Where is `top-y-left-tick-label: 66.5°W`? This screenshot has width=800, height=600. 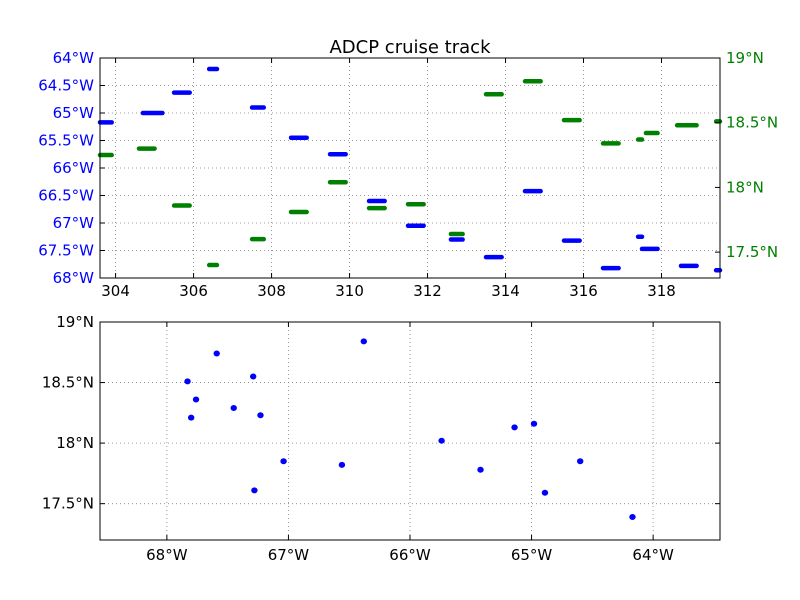 top-y-left-tick-label: 66.5°W is located at coordinates (66, 196).